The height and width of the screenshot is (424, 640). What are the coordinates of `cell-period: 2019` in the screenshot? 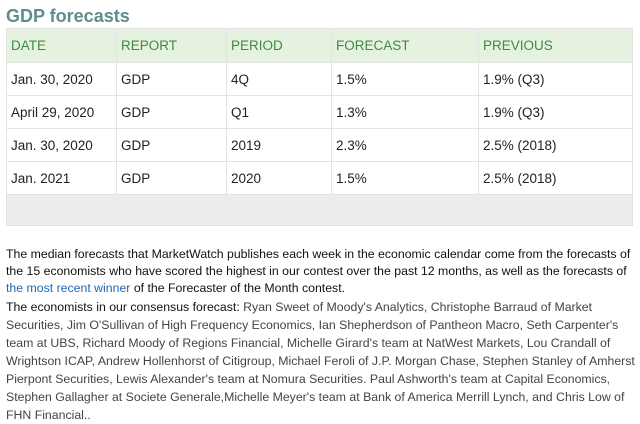 It's located at (279, 145).